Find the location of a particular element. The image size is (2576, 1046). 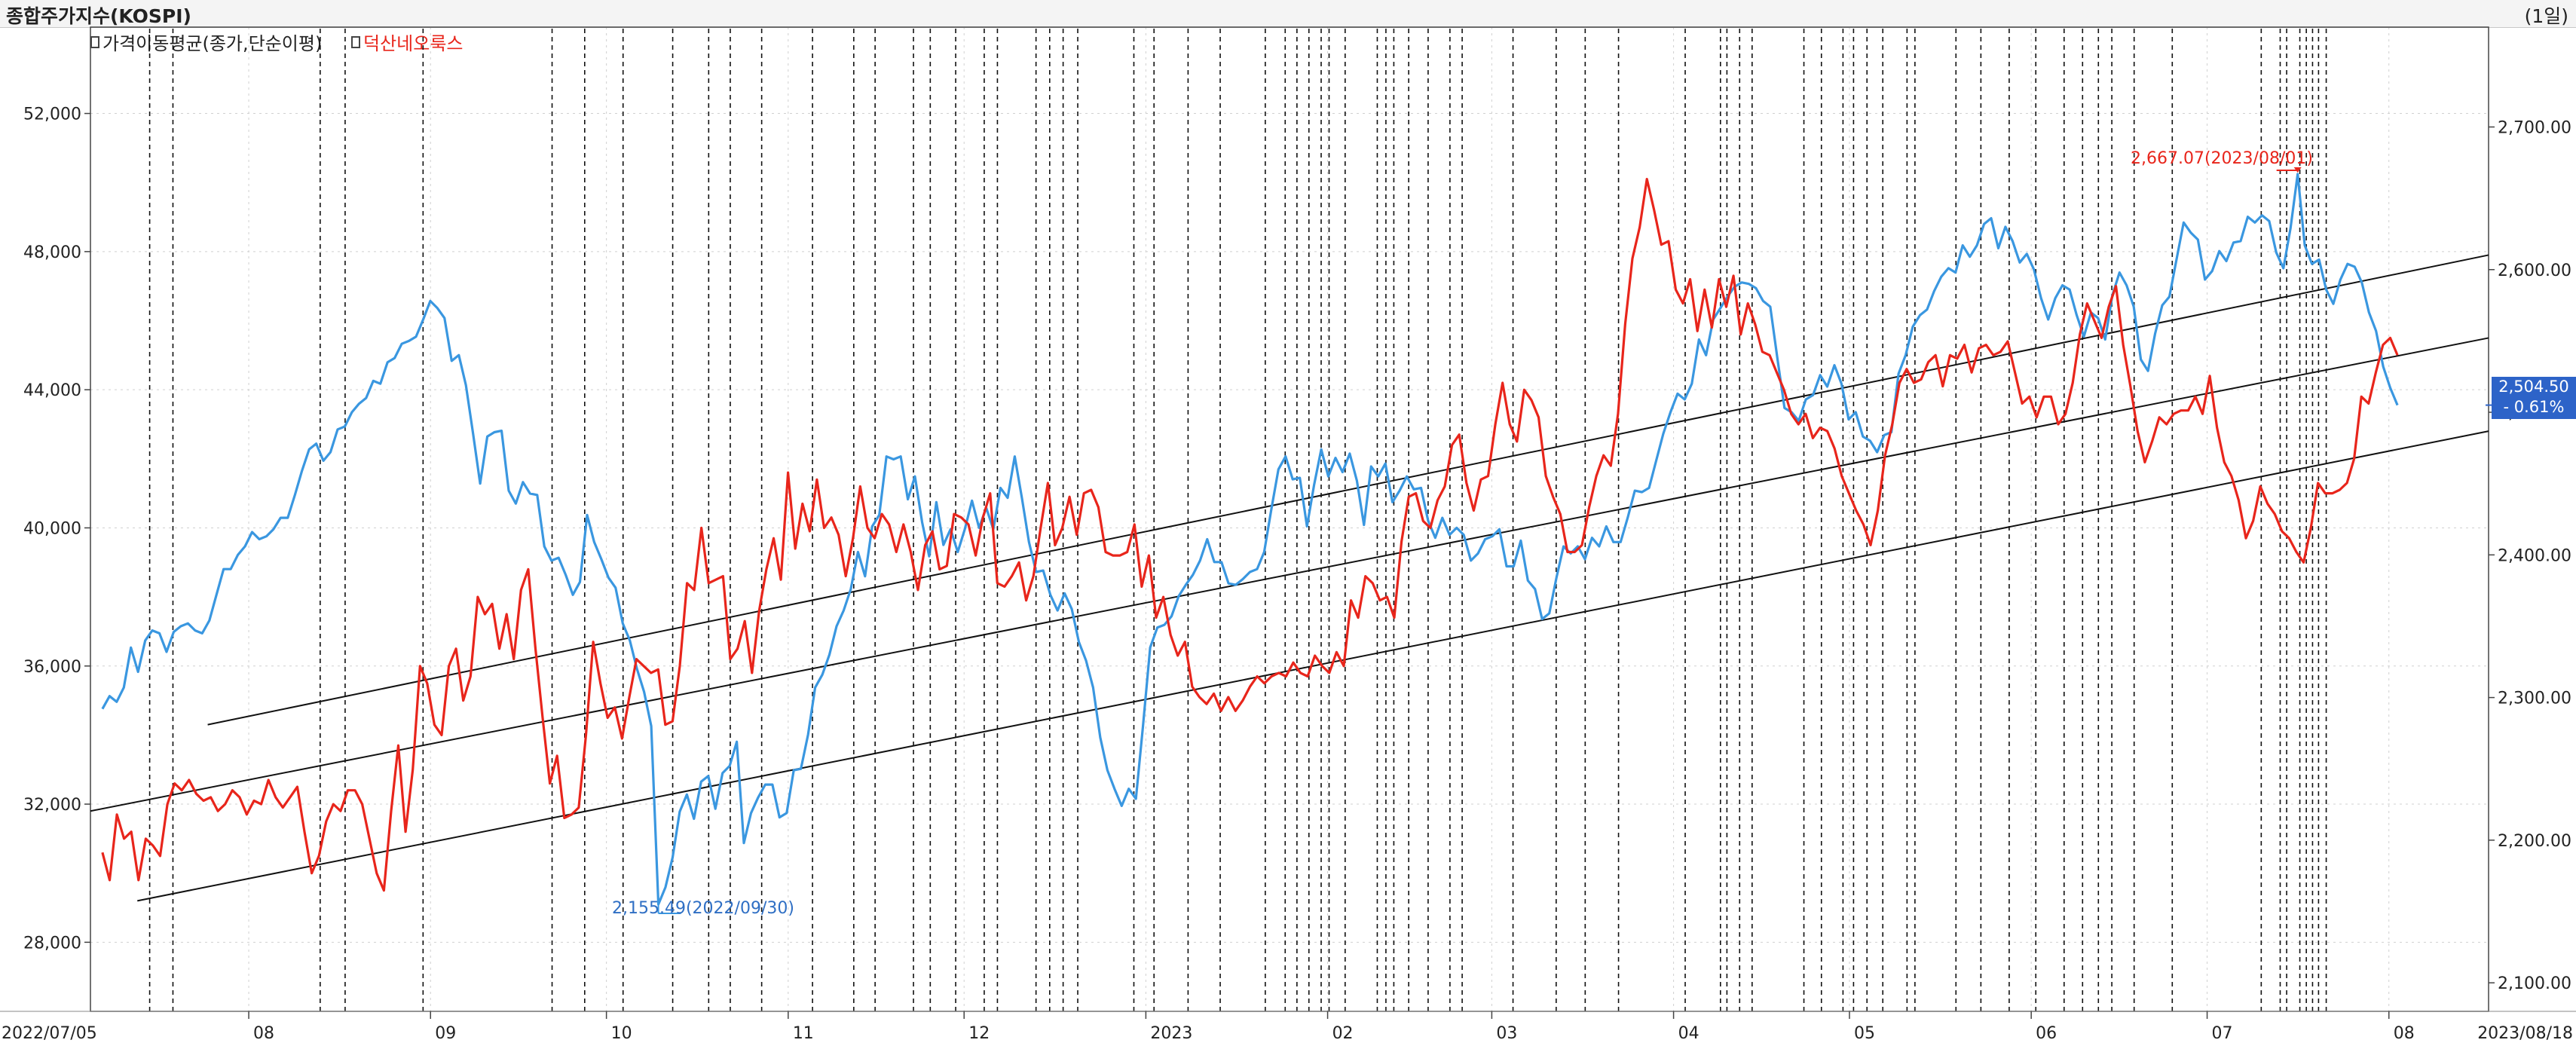

x-tick-label: 05 is located at coordinates (1864, 1033).